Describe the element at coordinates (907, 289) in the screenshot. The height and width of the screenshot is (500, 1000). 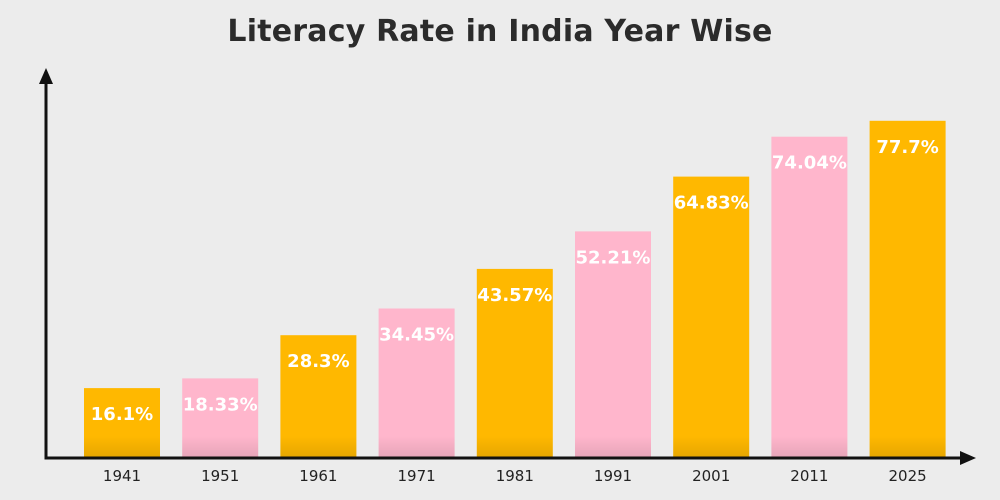
I see `bar-2025` at that location.